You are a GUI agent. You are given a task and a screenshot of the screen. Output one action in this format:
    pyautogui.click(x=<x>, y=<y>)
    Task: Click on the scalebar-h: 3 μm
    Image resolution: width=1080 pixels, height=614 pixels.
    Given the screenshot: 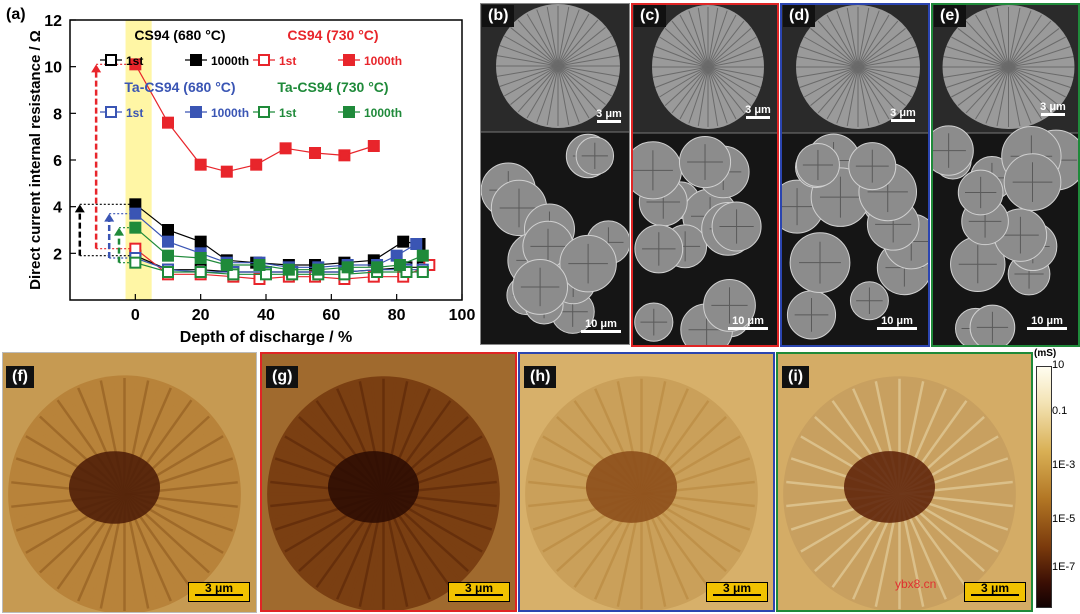 What is the action you would take?
    pyautogui.click(x=737, y=592)
    